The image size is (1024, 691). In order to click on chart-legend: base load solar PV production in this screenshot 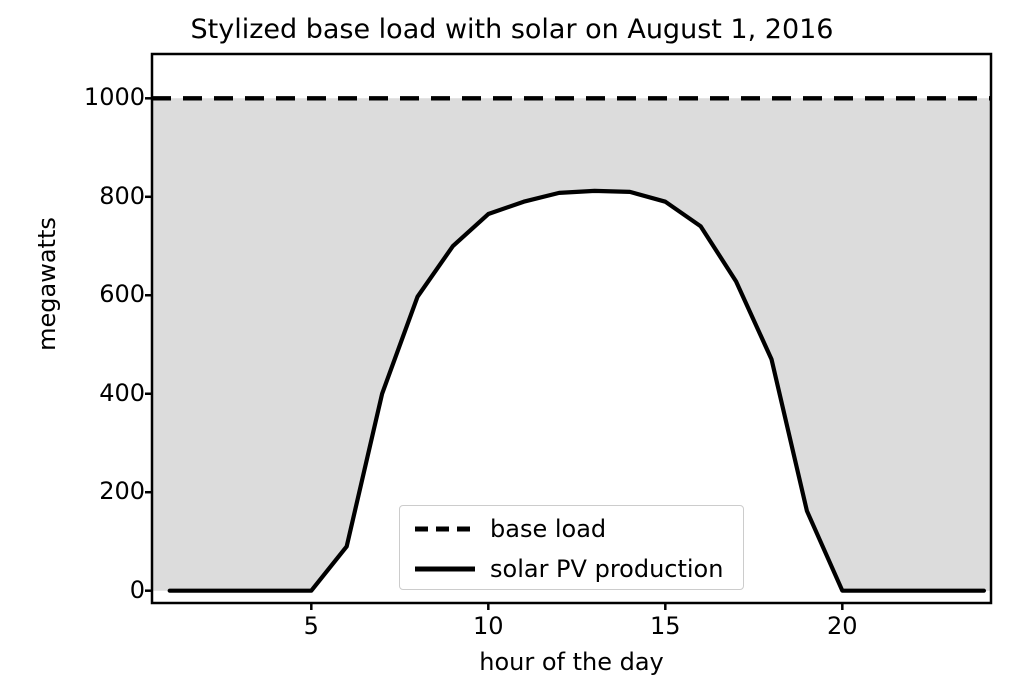, I will do `click(571, 547)`.